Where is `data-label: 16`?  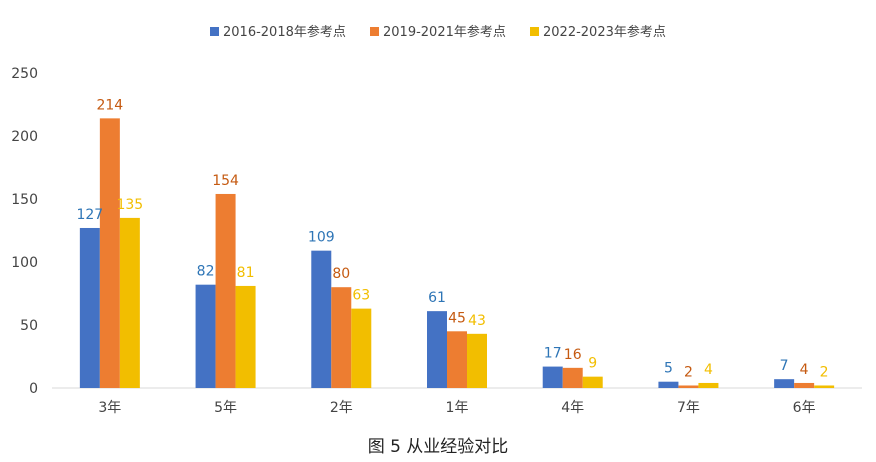
data-label: 16 is located at coordinates (573, 355).